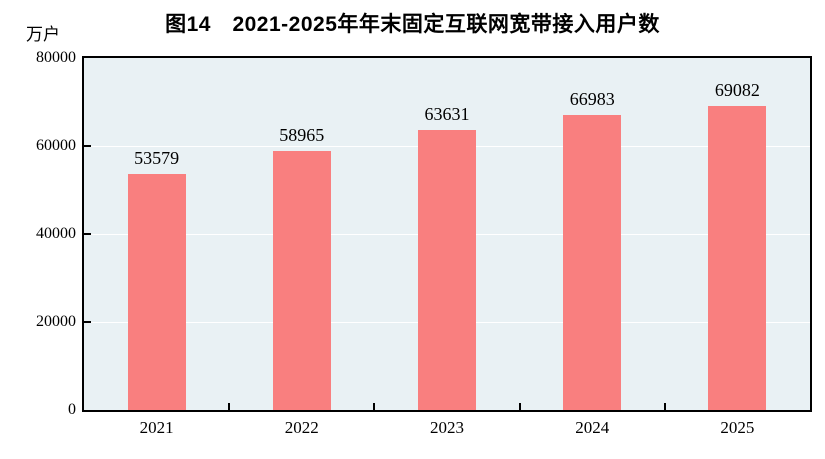  What do you see at coordinates (56, 321) in the screenshot?
I see `y-axis-tick-label: 20000` at bounding box center [56, 321].